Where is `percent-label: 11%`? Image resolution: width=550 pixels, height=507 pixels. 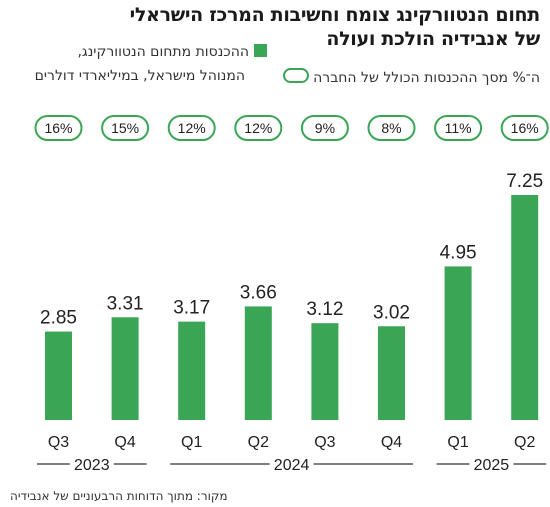
percent-label: 11% is located at coordinates (458, 128).